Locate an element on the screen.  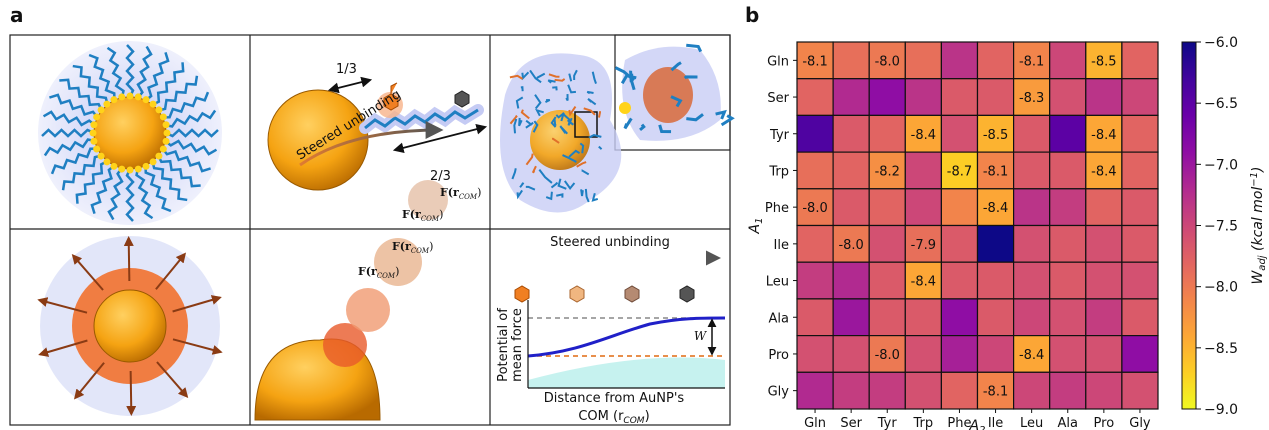
x-tick-label: Tyr is located at coordinates (887, 423).